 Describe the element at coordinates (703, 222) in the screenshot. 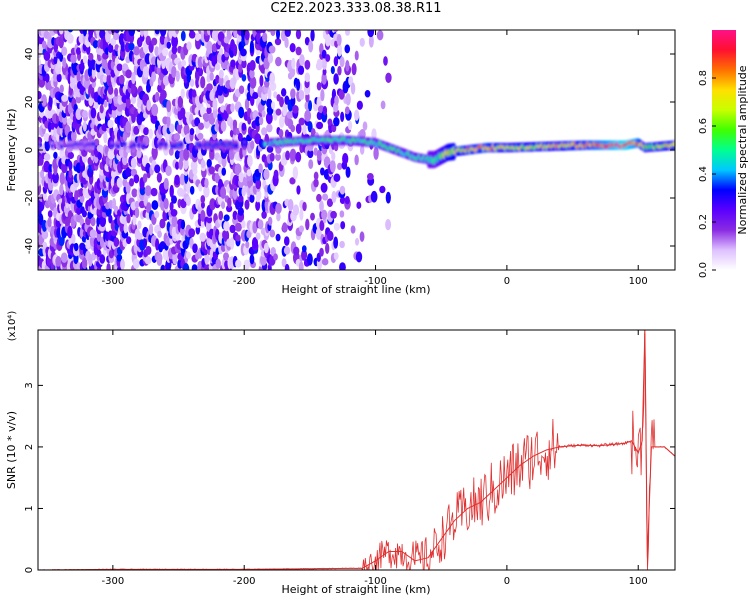

I see `colorbar-tick-label: 0.2` at that location.